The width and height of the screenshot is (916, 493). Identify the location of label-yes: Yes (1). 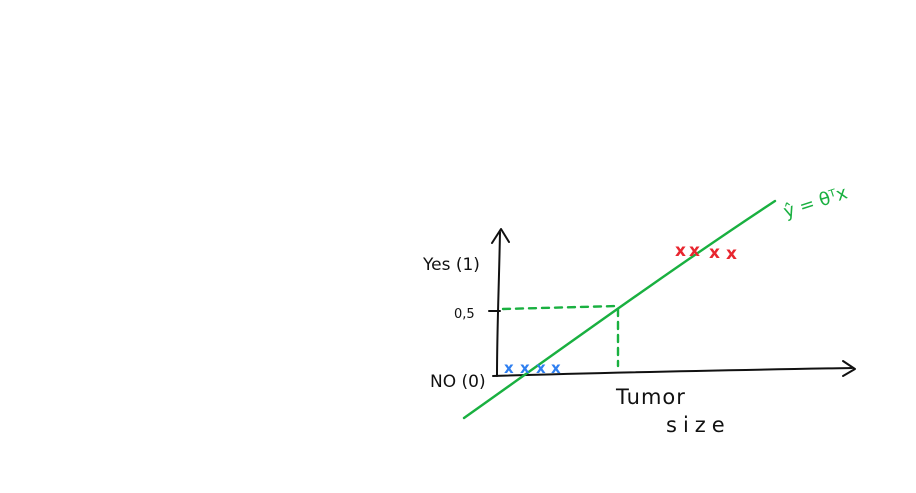
(451, 265).